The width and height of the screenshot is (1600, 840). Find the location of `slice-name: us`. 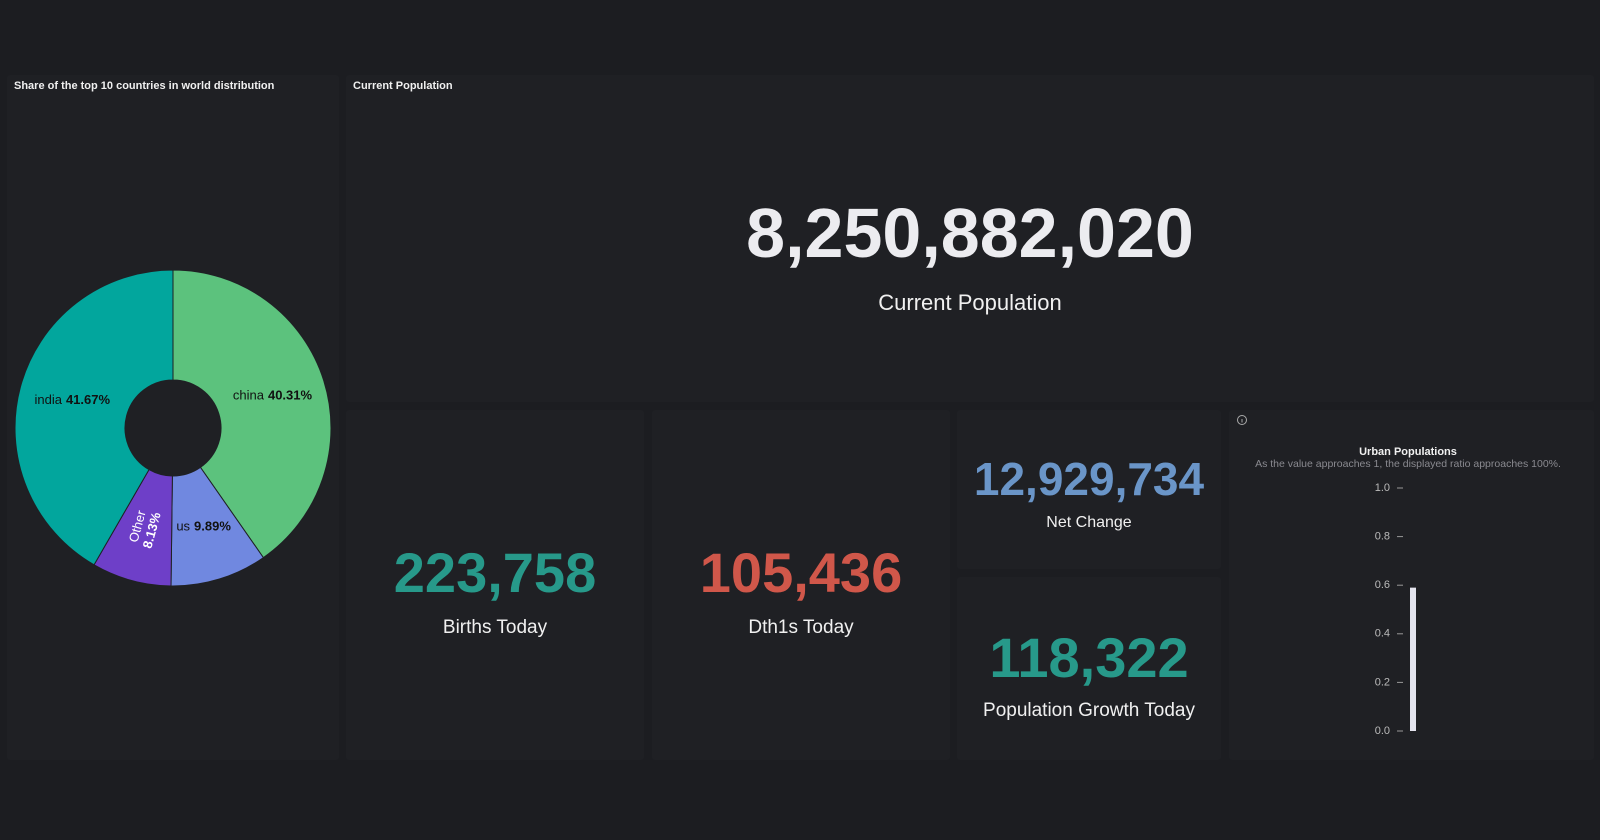

slice-name: us is located at coordinates (183, 526).